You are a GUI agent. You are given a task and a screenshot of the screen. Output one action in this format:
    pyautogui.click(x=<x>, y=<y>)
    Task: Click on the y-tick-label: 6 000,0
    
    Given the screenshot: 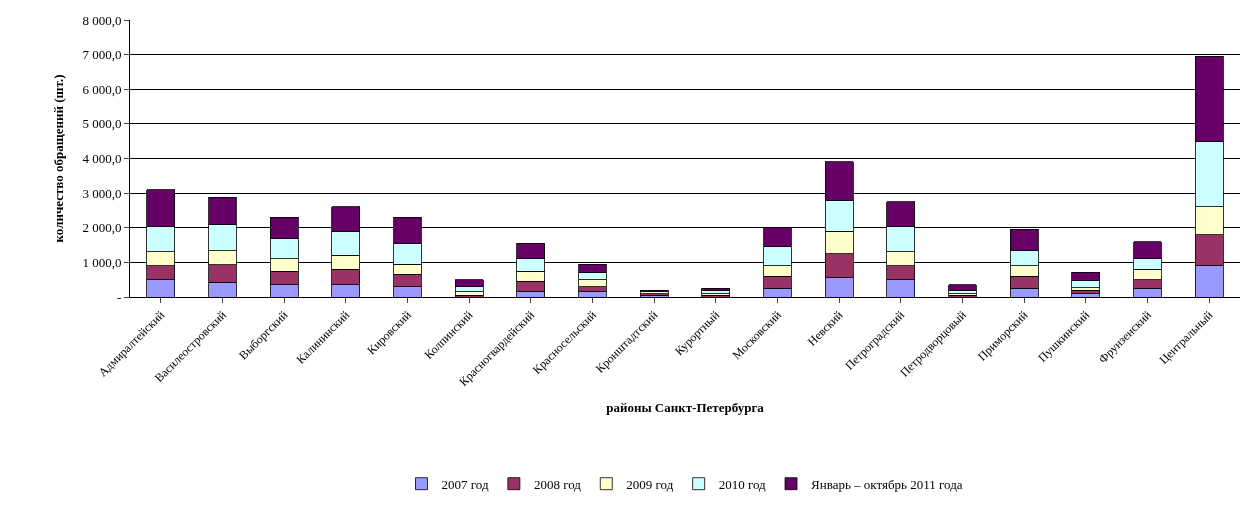 What is the action you would take?
    pyautogui.click(x=102, y=89)
    